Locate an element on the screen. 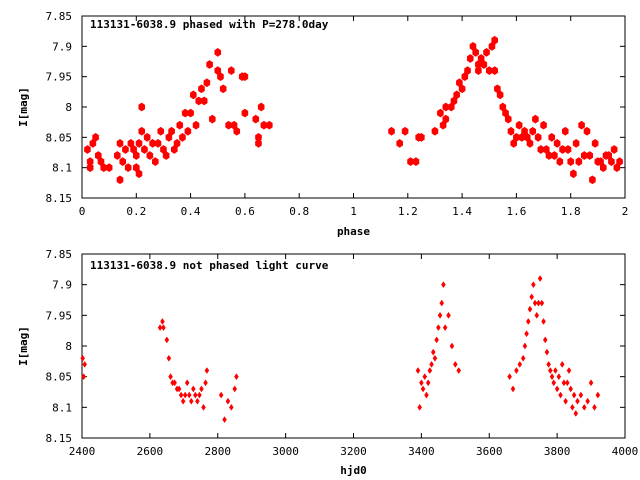 Image resolution: width=640 pixels, height=480 pixels. x-tick-label: 0.8 is located at coordinates (299, 211).